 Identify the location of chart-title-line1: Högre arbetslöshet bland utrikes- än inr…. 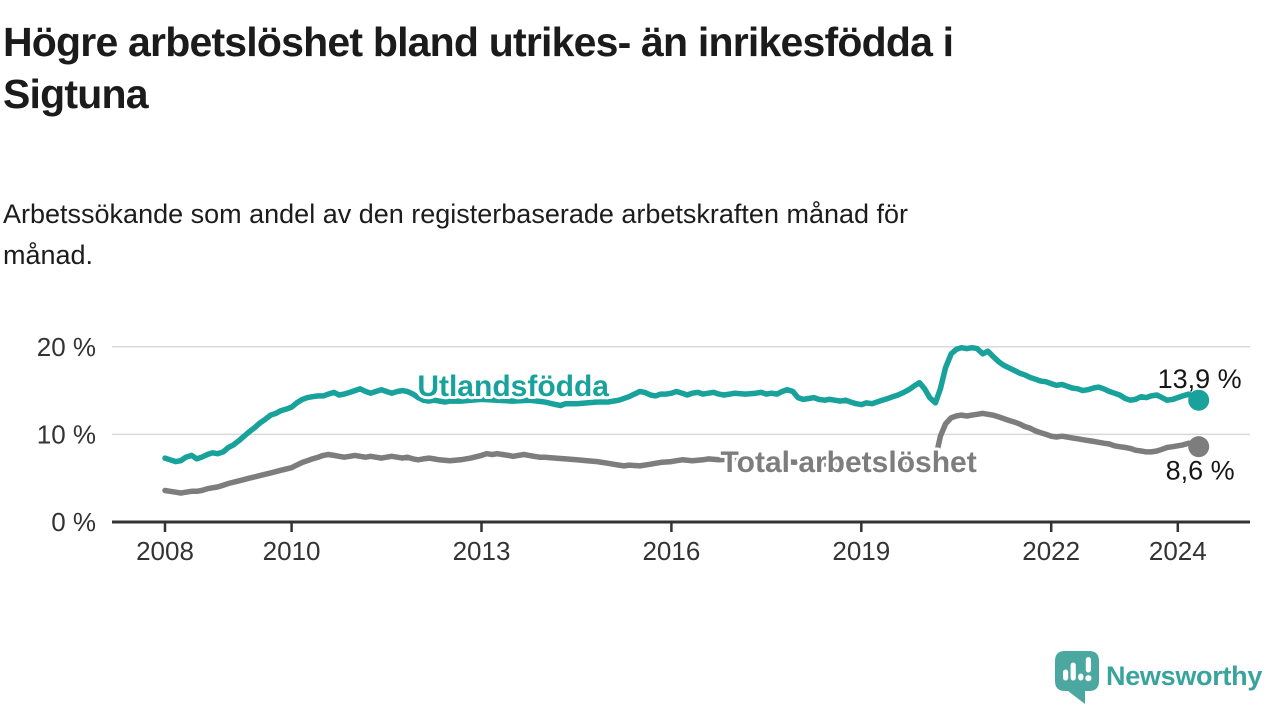
(478, 42).